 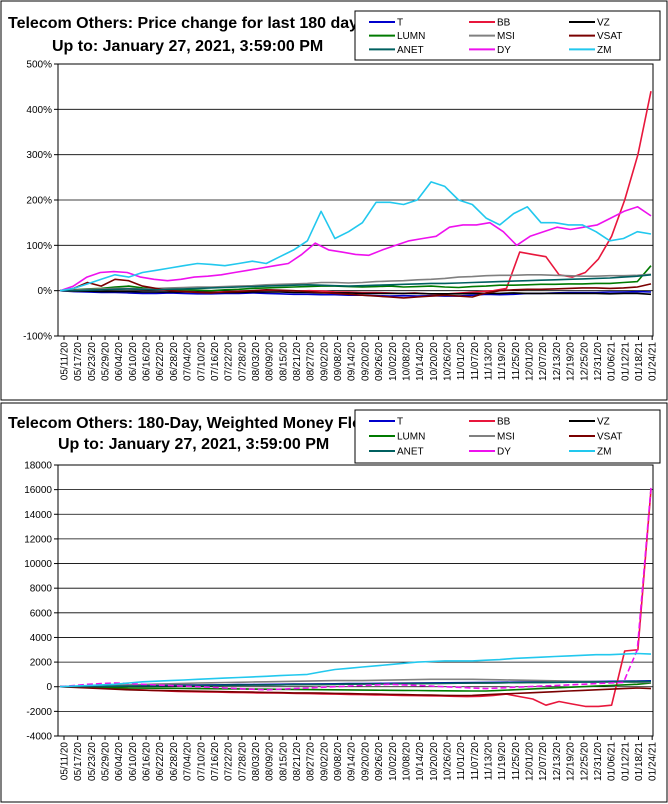 I want to click on x-tick-label: 07/28/20, so click(x=242, y=761).